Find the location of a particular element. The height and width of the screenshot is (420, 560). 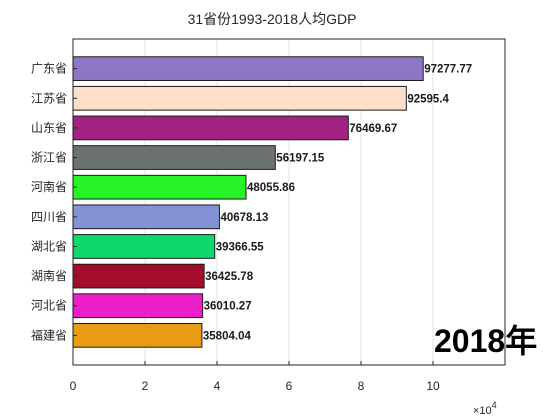

category-label: 山东省 is located at coordinates (49, 128).